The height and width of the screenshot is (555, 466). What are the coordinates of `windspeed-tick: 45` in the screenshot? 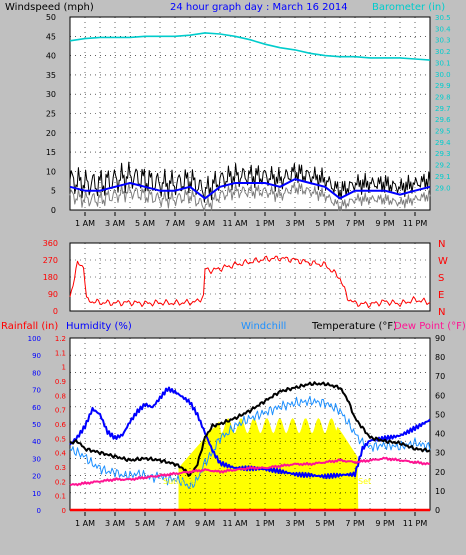 It's located at (51, 36).